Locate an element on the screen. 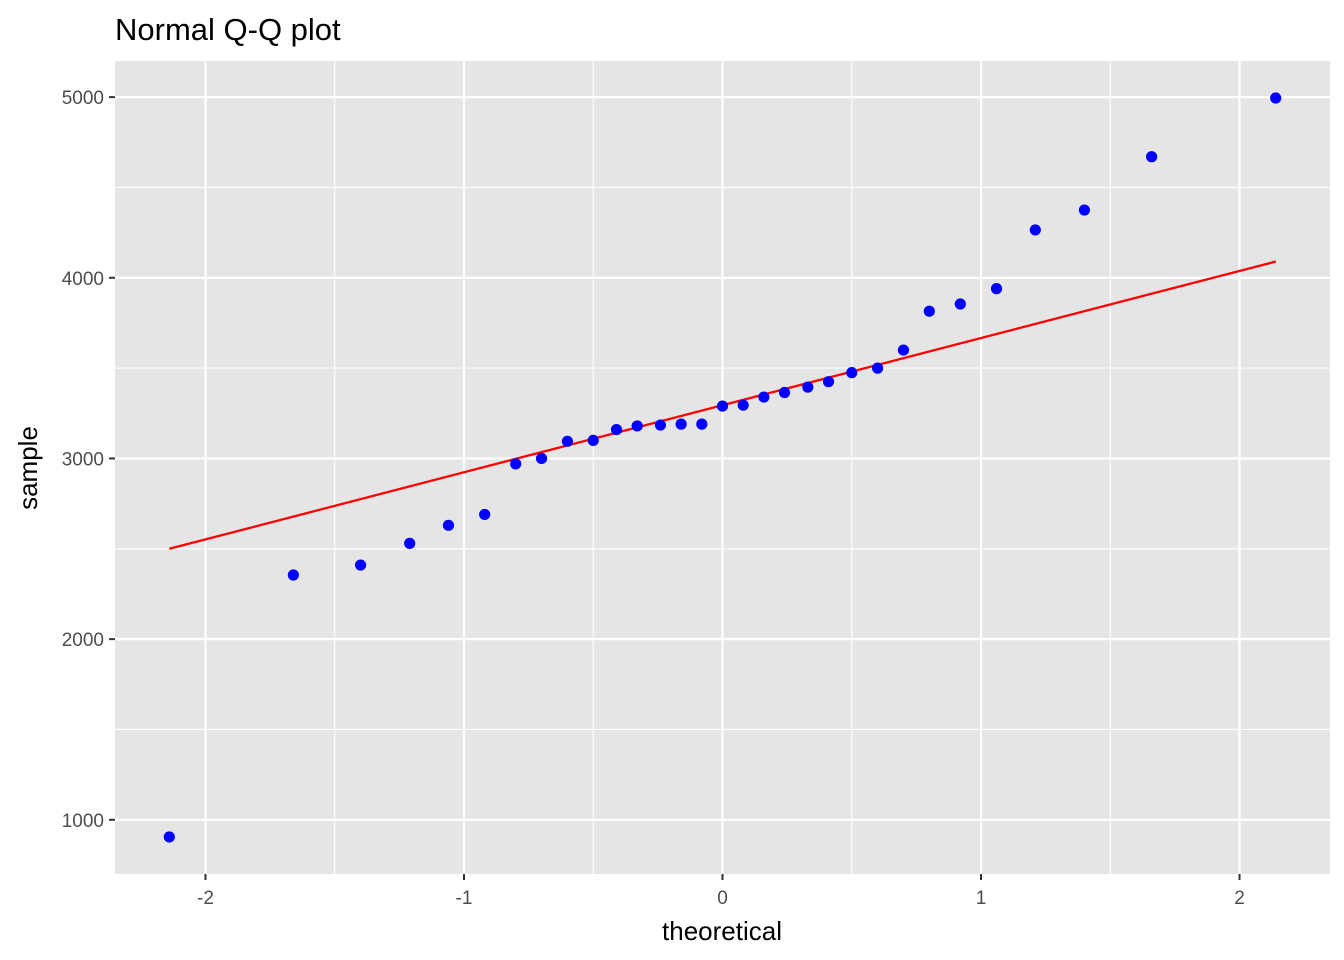 The width and height of the screenshot is (1344, 960). y-tick-label: 4000 is located at coordinates (83, 279).